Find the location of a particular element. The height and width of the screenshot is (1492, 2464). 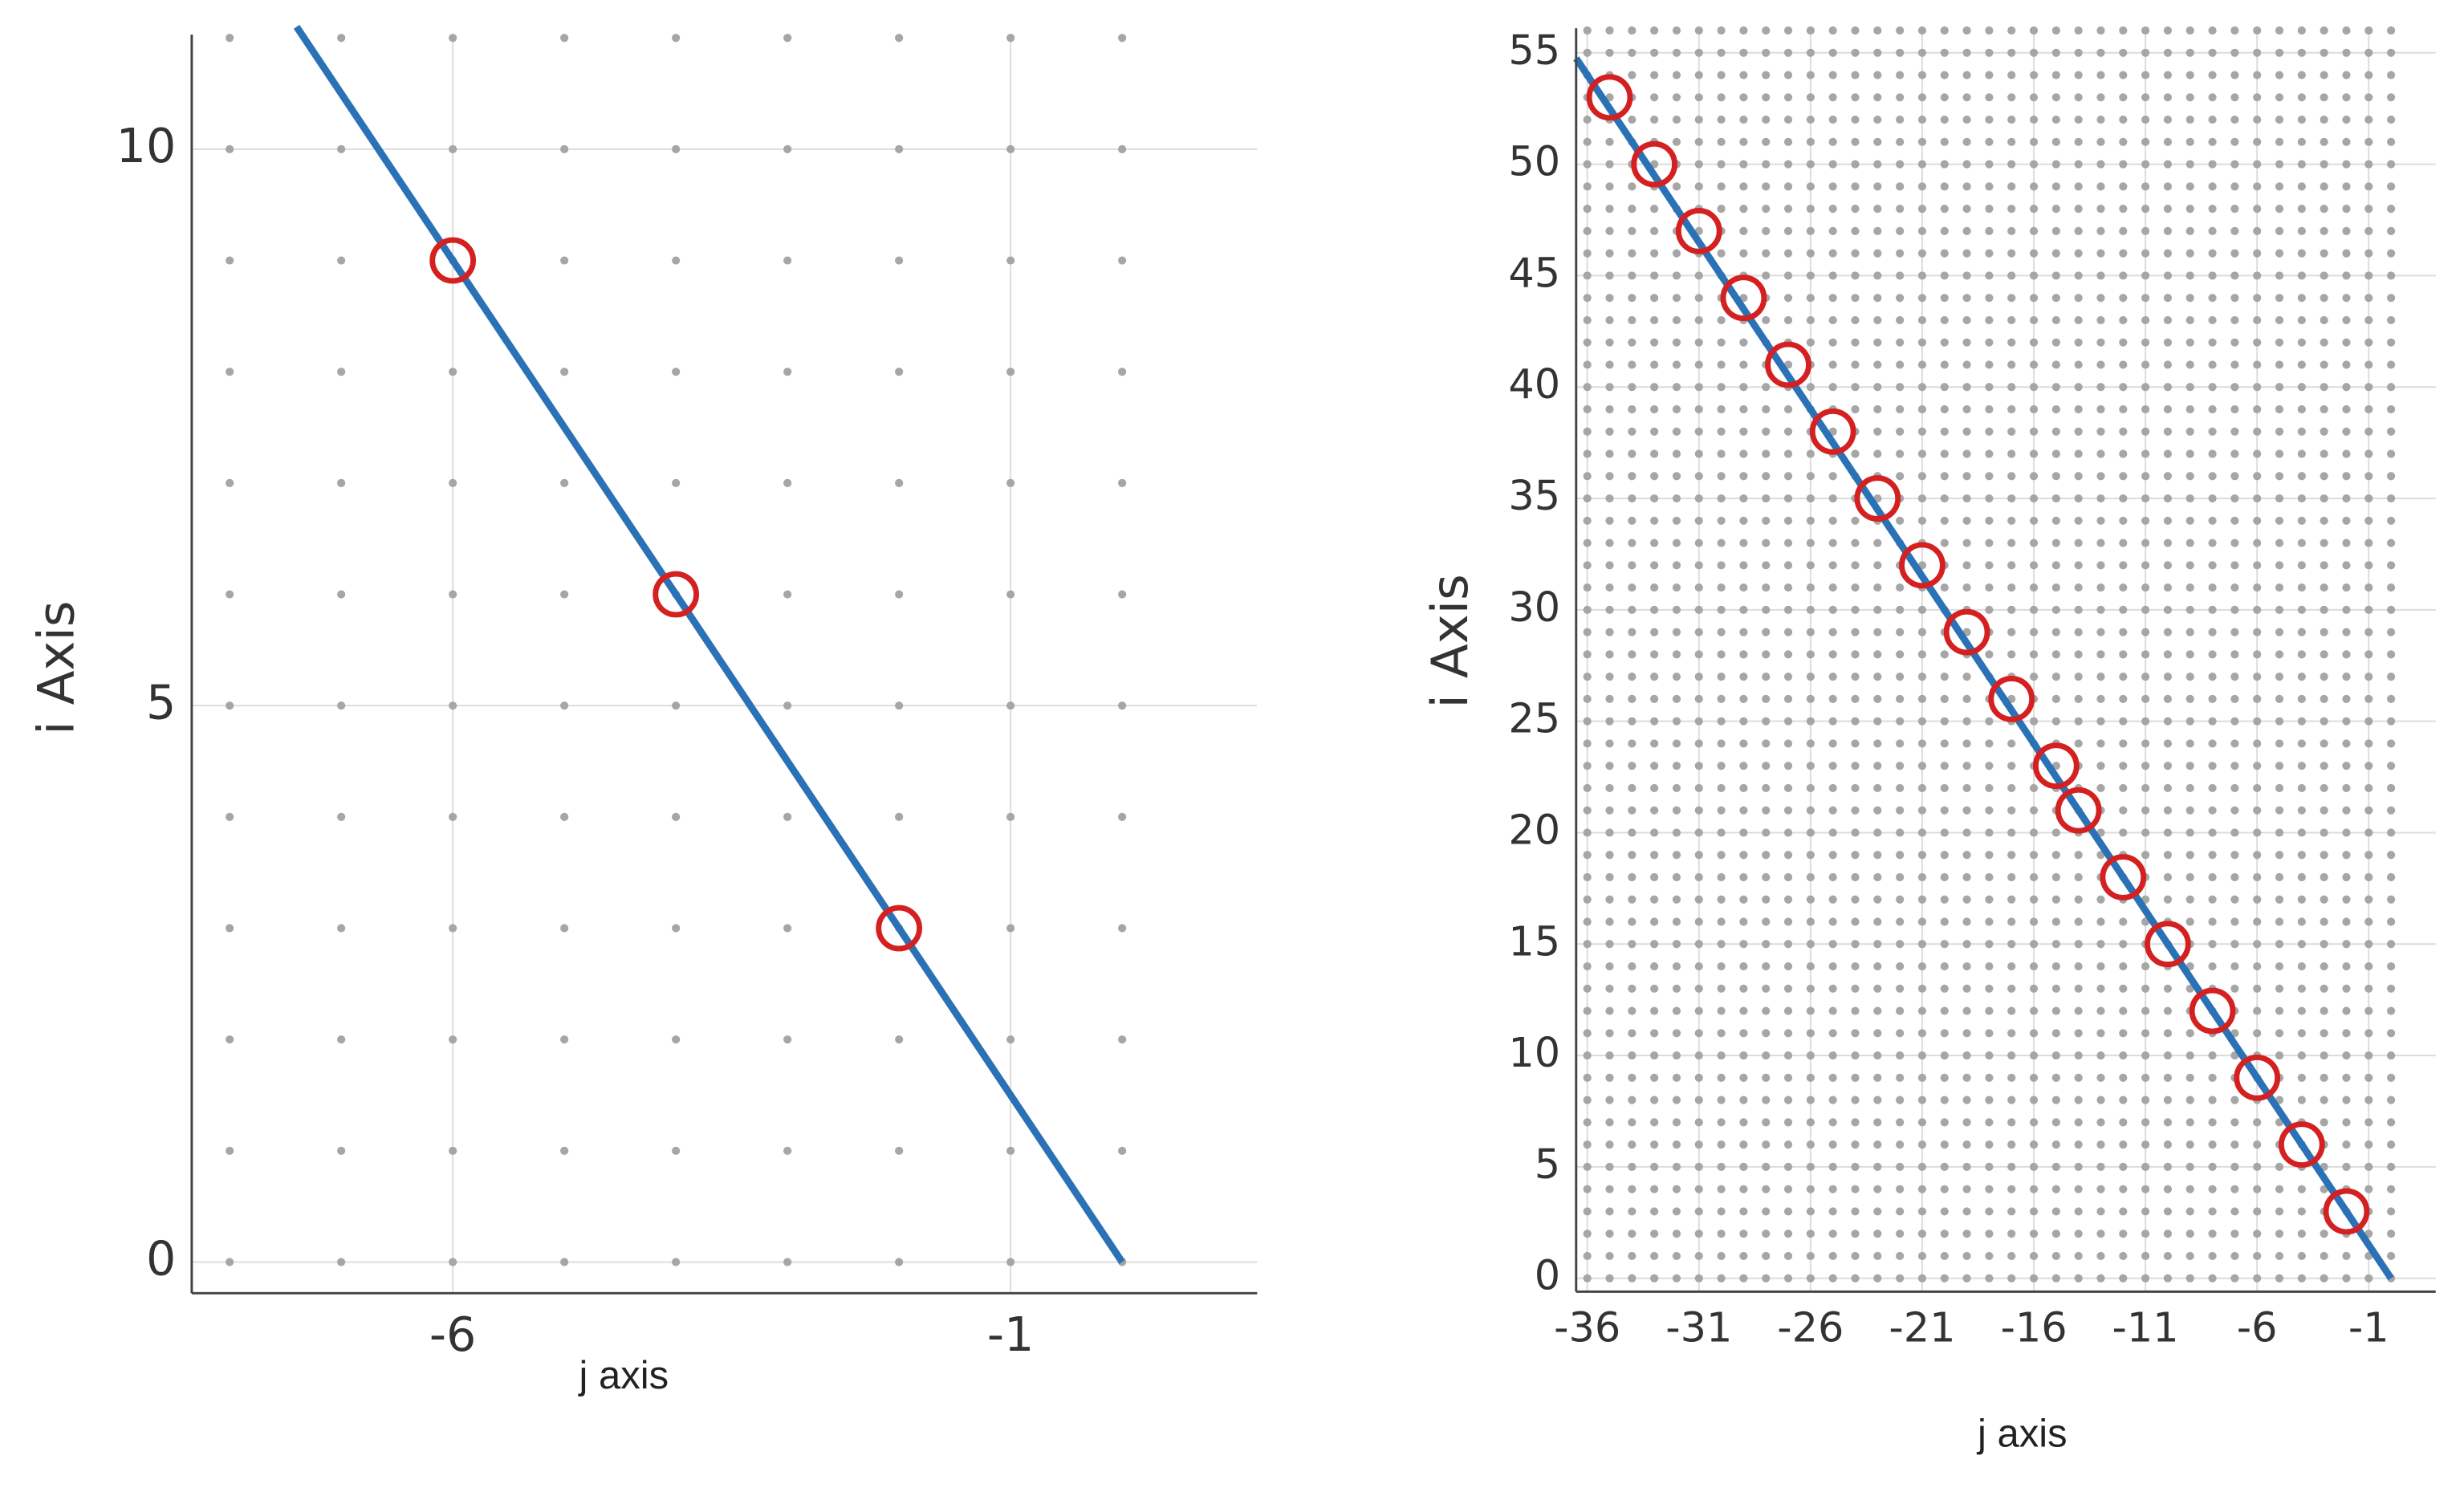

y-tick-label: 5 is located at coordinates (1548, 1165).